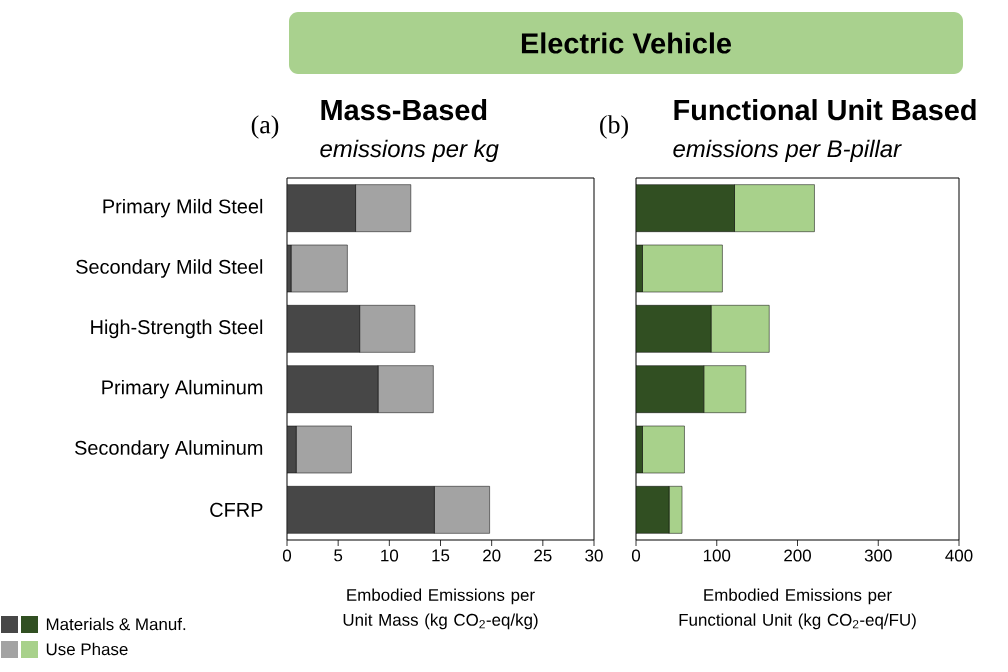 This screenshot has width=1008, height=672. Describe the element at coordinates (404, 110) in the screenshot. I see `chart-title: Mass-Based` at that location.